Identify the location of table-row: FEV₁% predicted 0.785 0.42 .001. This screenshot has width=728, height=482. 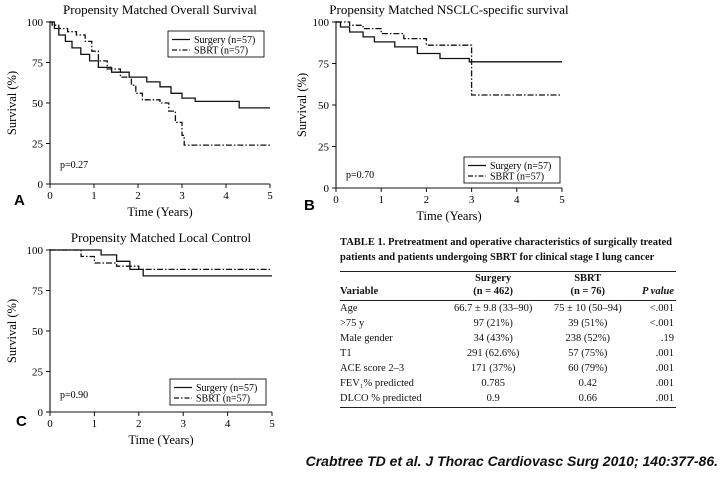
(508, 383).